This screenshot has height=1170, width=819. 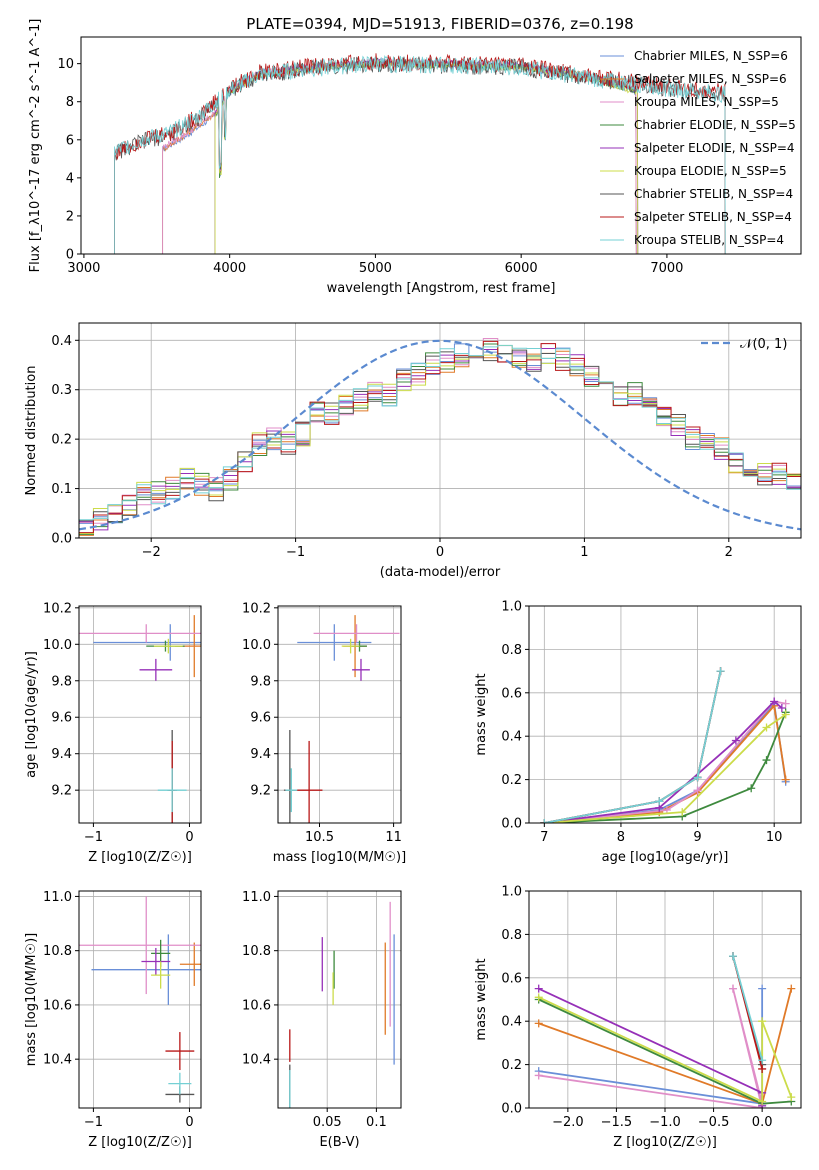 I want to click on x-tick-label: 10, so click(x=774, y=837).